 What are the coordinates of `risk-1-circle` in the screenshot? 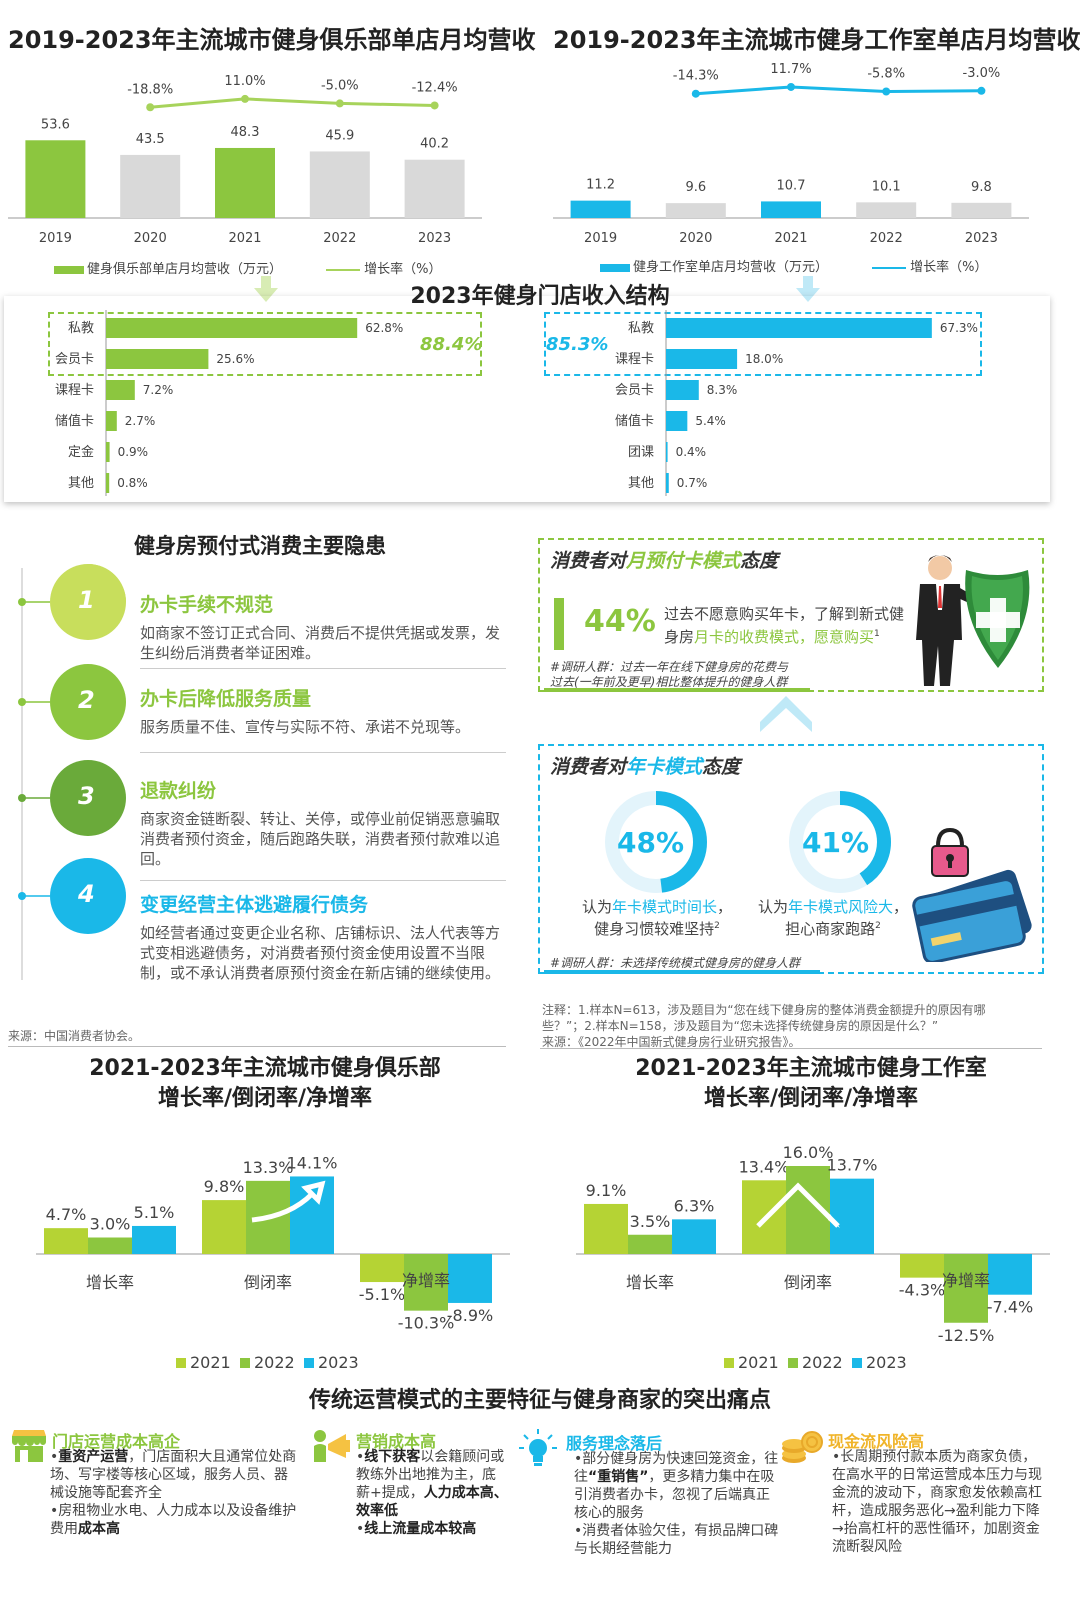 It's located at (72, 602).